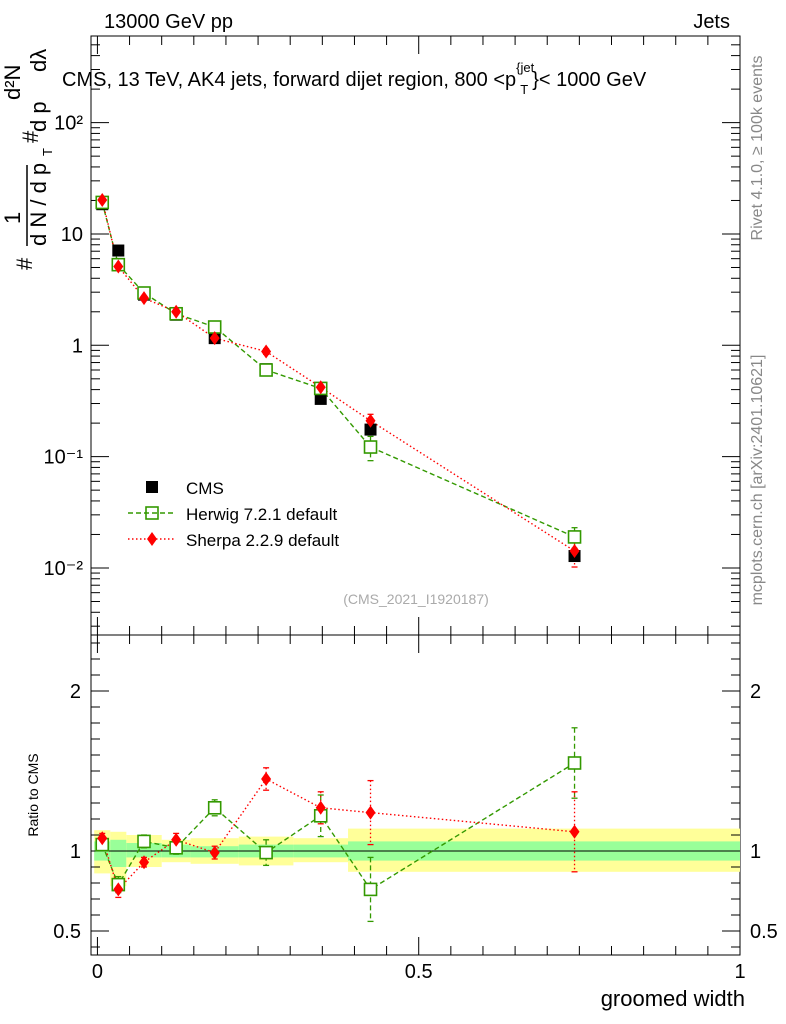  Describe the element at coordinates (755, 852) in the screenshot. I see `ratio-y-tick-label-right: 1` at that location.